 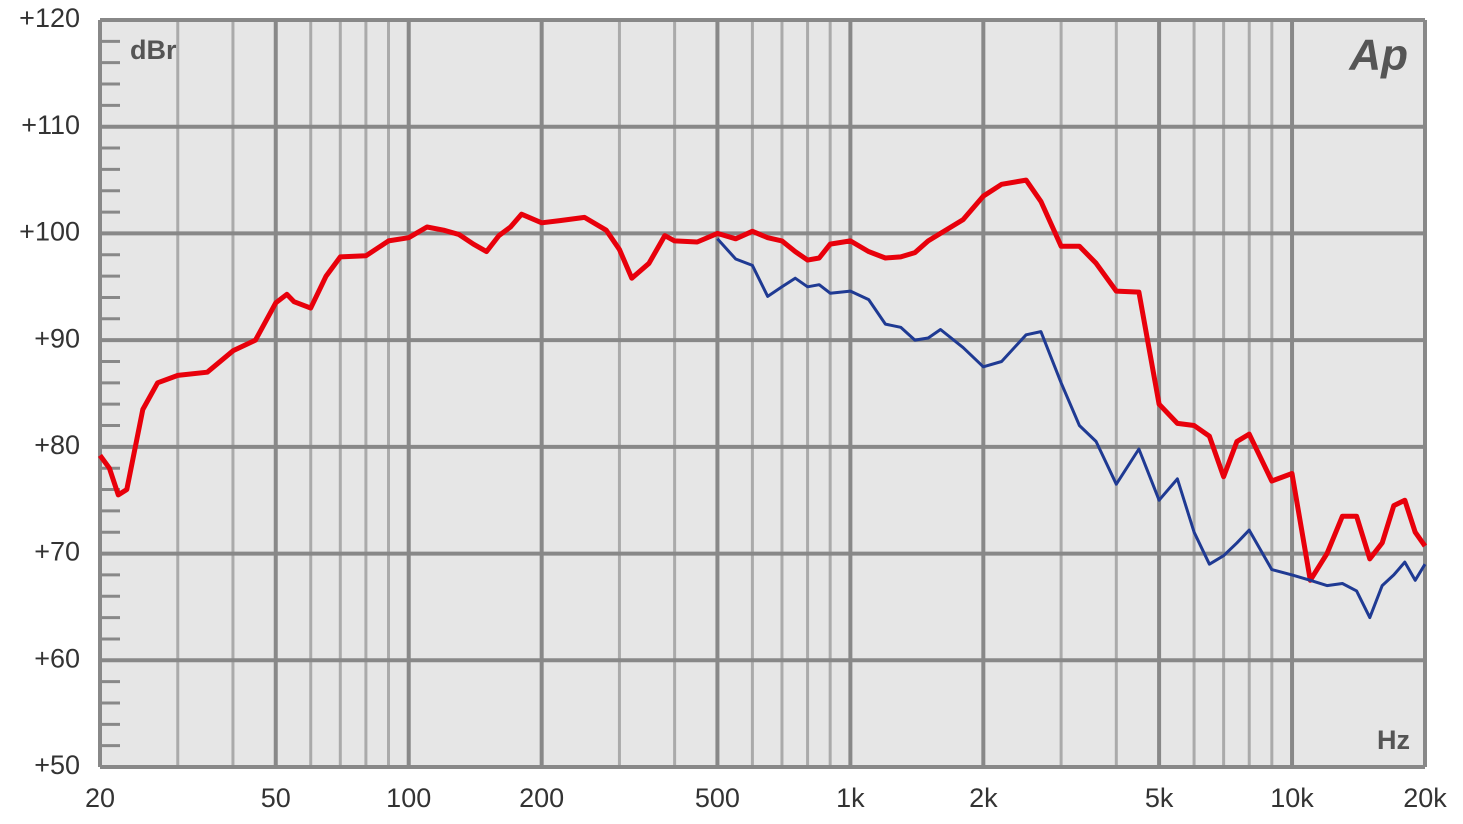 What do you see at coordinates (57, 338) in the screenshot?
I see `y-tick-label: +90` at bounding box center [57, 338].